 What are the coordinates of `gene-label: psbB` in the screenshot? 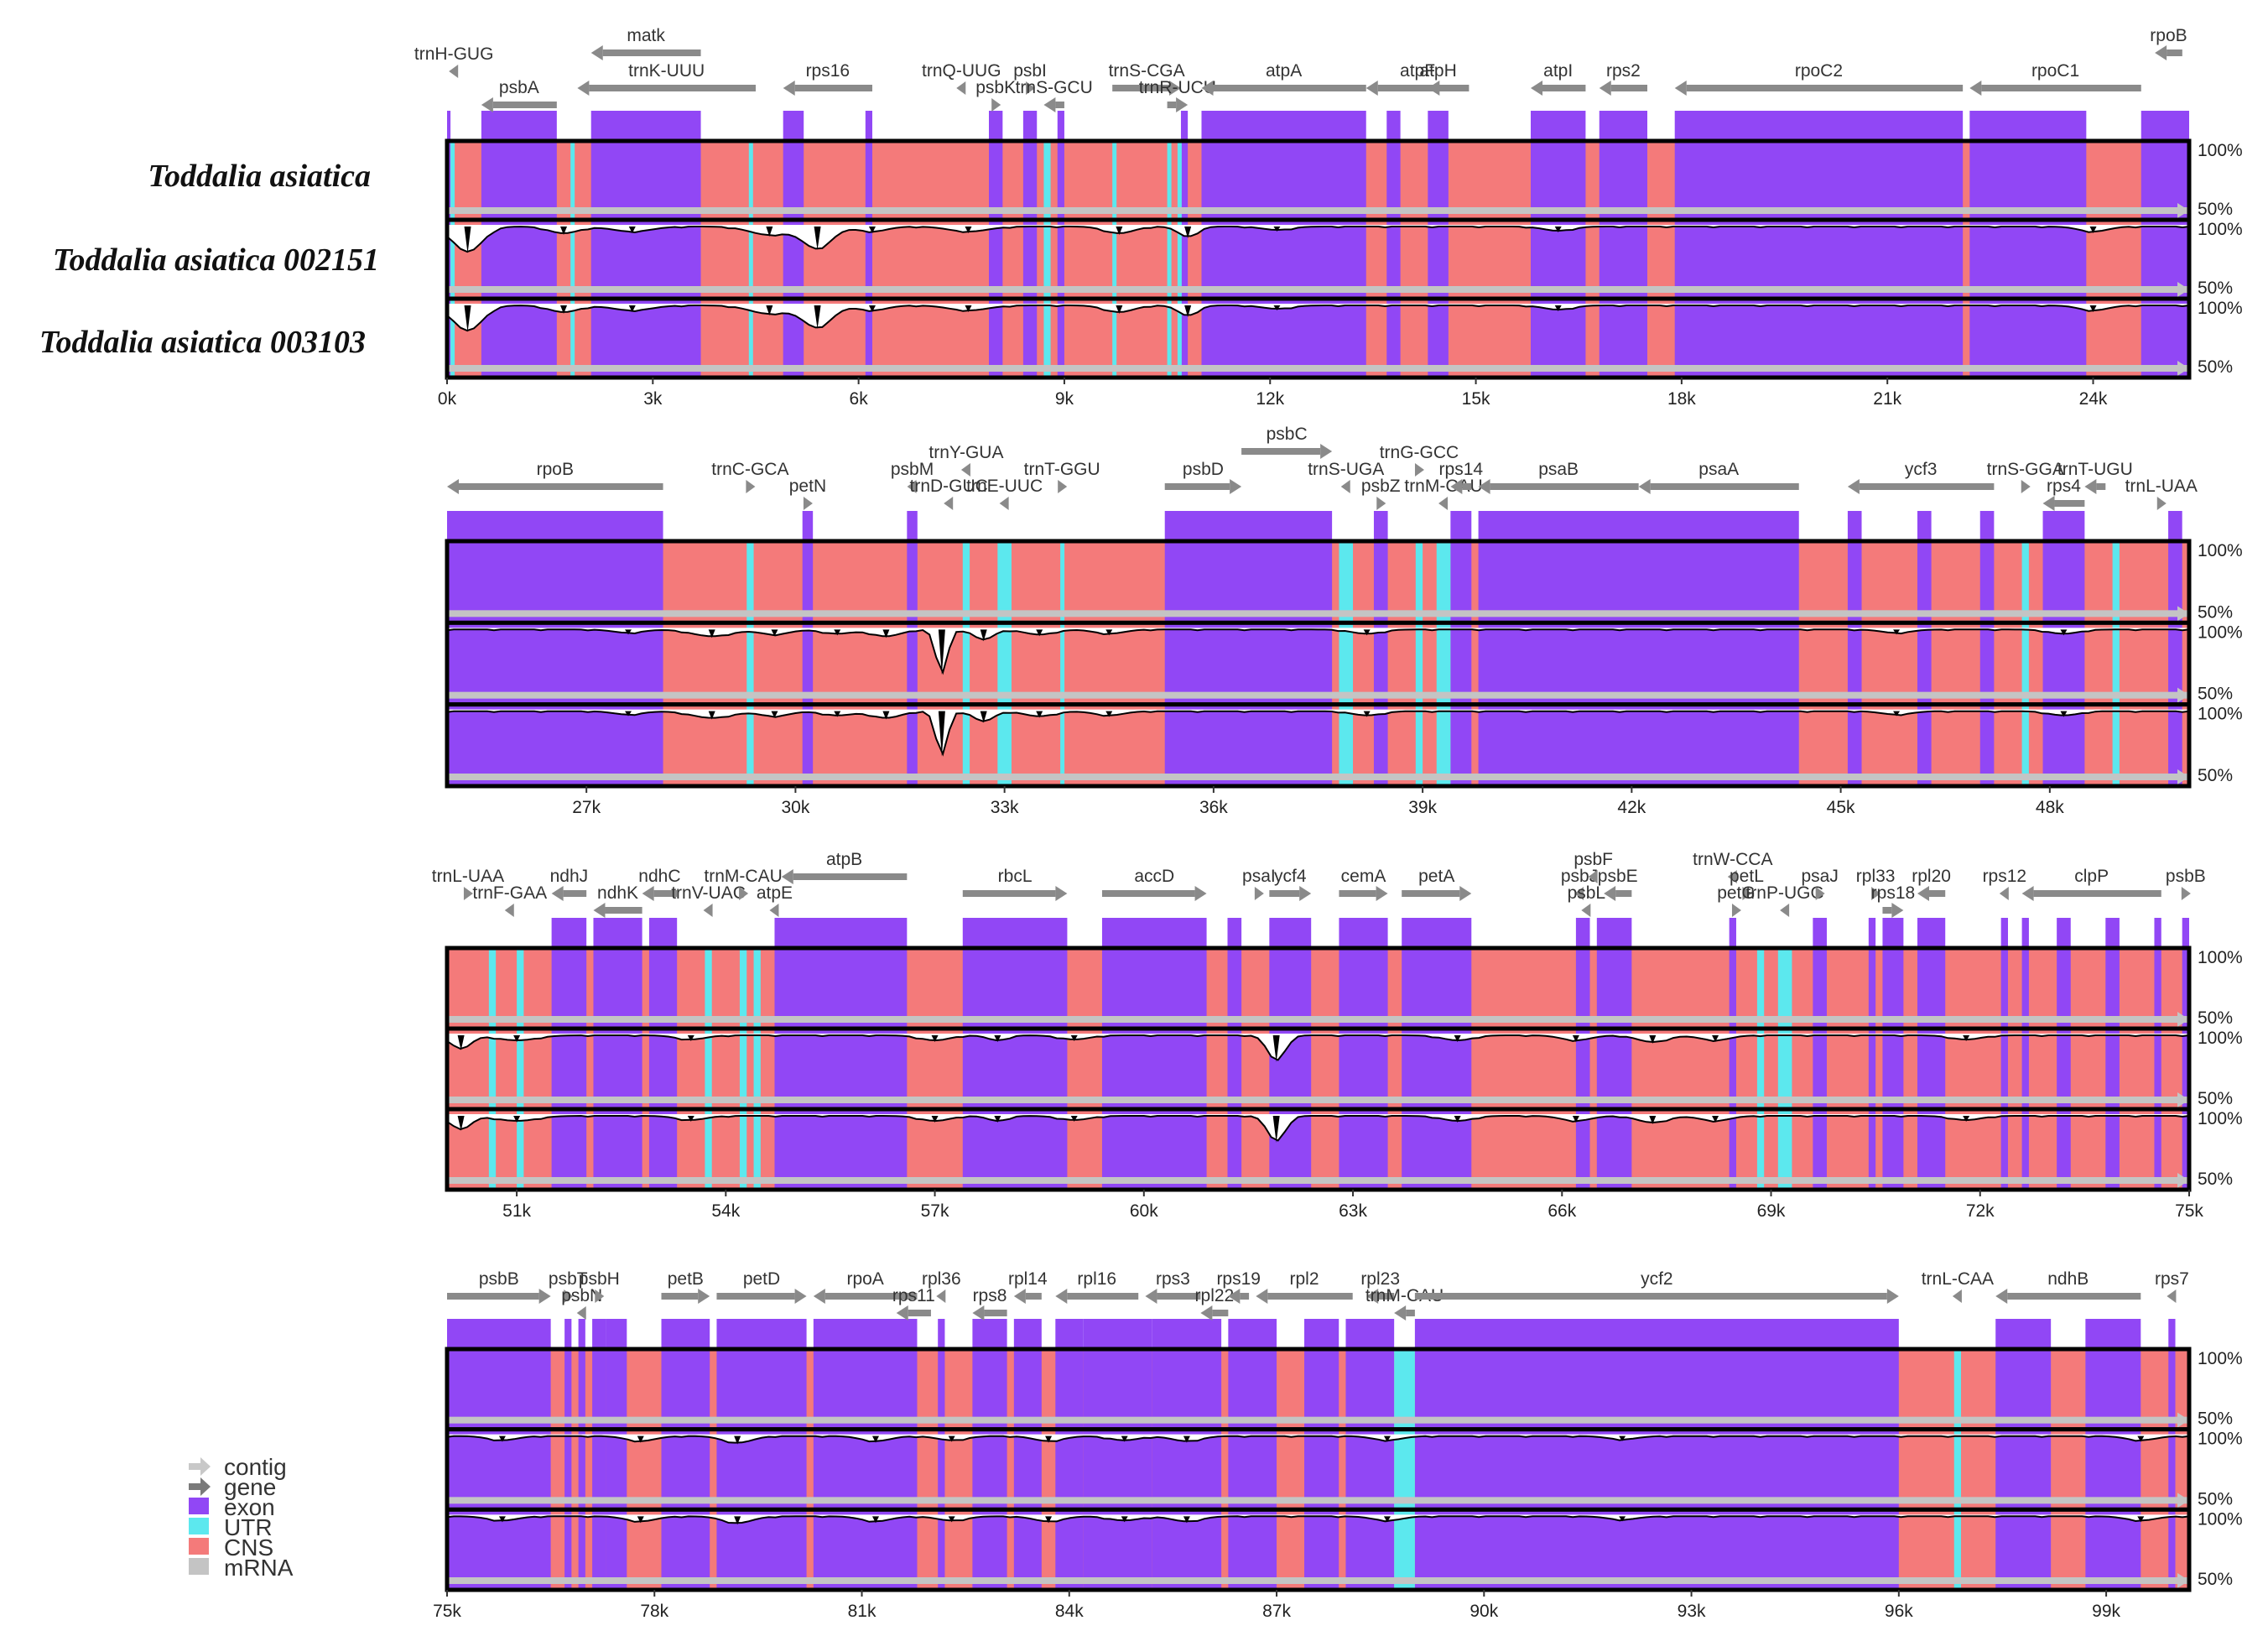 It's located at (499, 1279).